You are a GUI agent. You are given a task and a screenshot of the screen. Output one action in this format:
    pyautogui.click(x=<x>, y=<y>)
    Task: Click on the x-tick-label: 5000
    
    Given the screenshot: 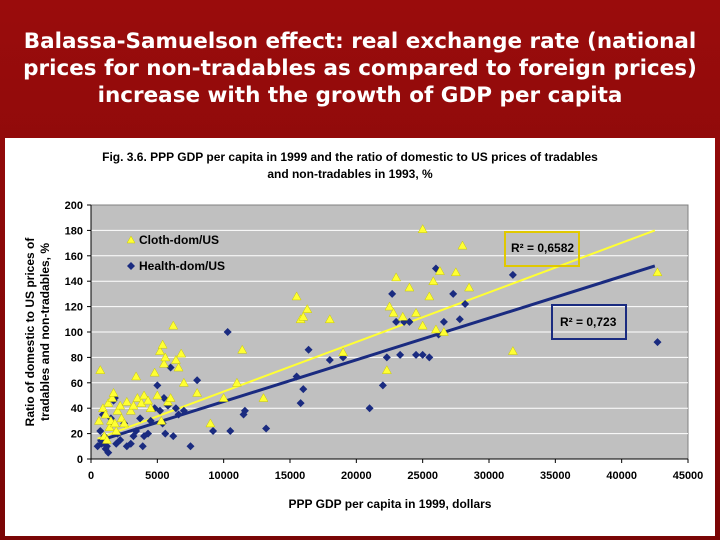 What is the action you would take?
    pyautogui.click(x=157, y=476)
    